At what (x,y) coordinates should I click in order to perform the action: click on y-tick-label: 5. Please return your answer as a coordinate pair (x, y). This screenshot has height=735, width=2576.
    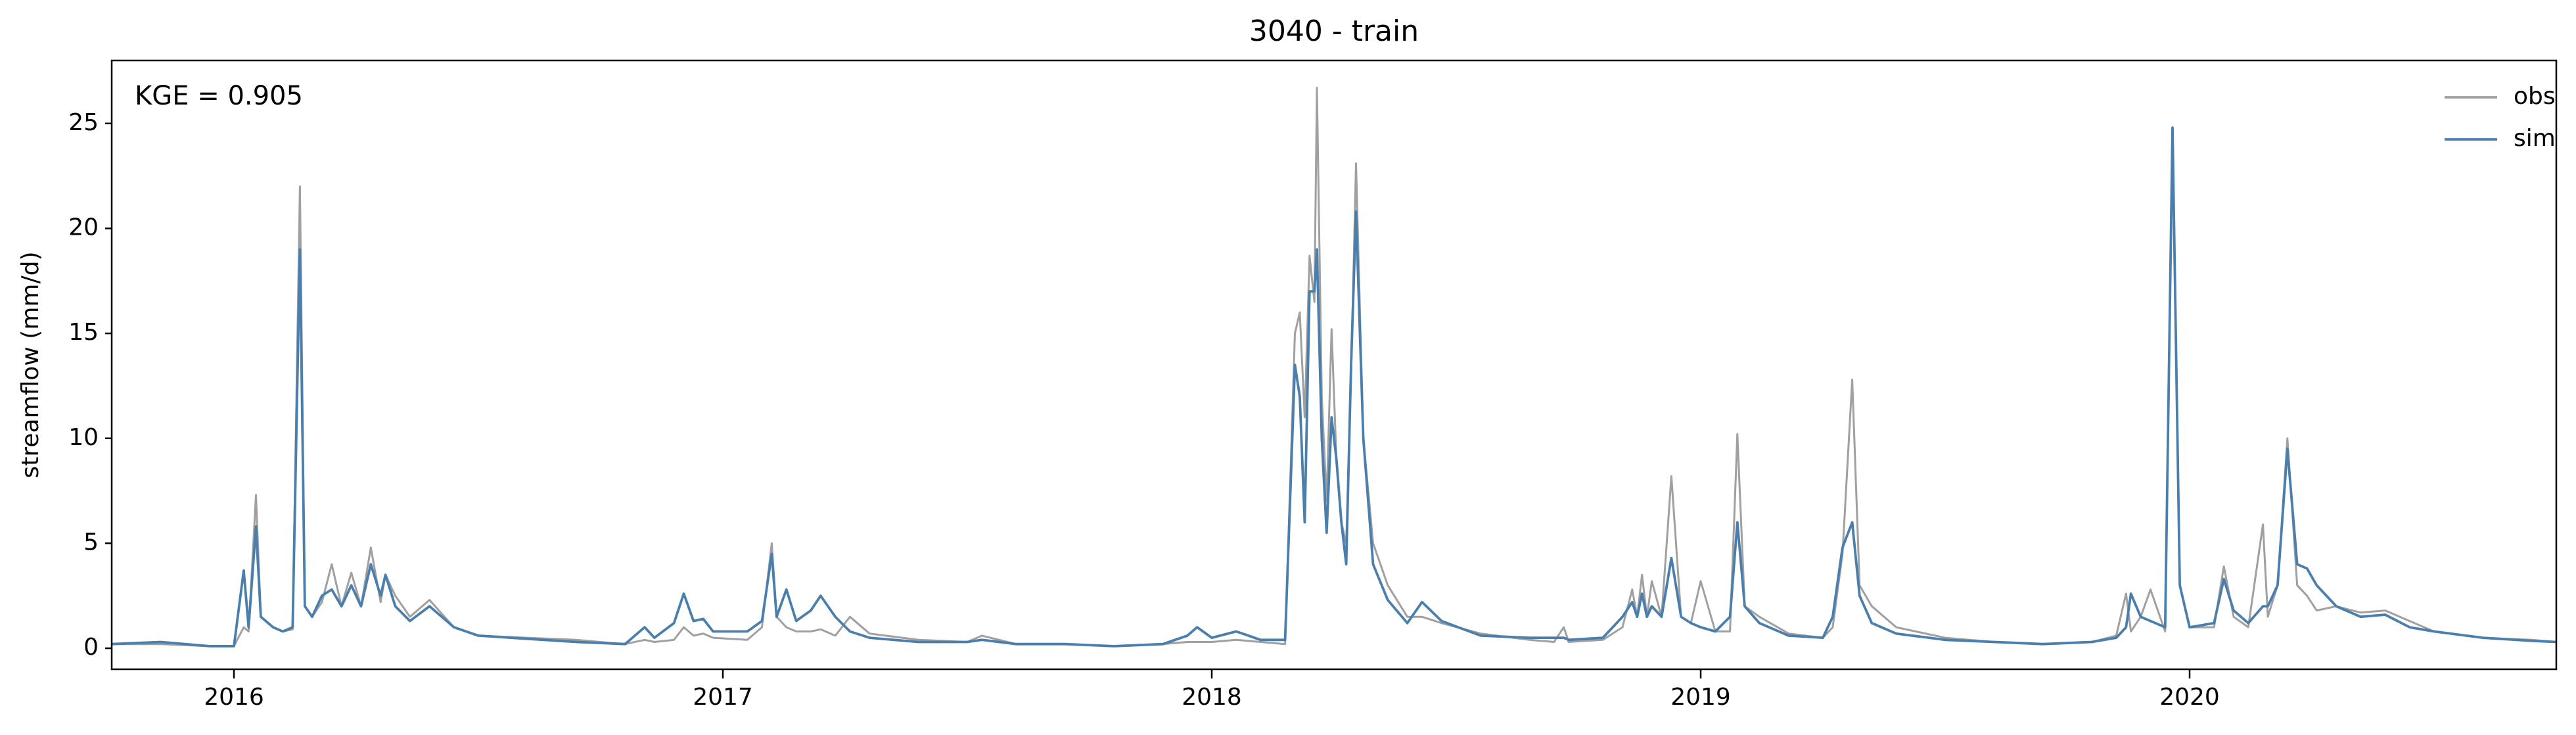
    Looking at the image, I should click on (91, 542).